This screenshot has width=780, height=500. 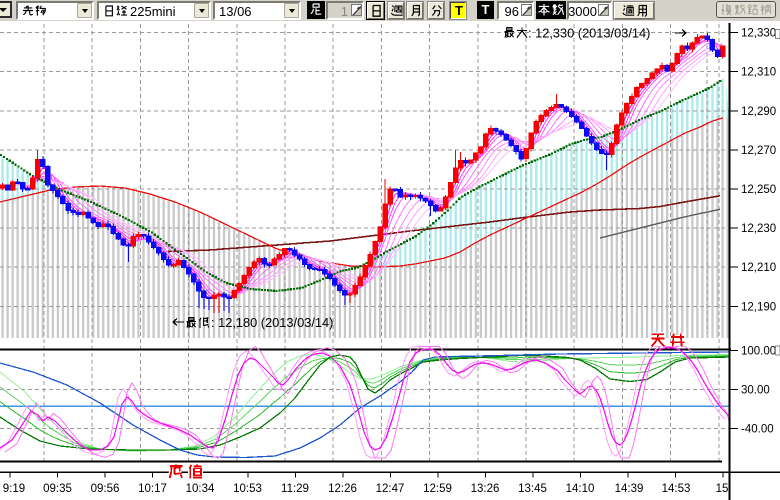 I want to click on svg-text: 10:34, so click(x=200, y=489).